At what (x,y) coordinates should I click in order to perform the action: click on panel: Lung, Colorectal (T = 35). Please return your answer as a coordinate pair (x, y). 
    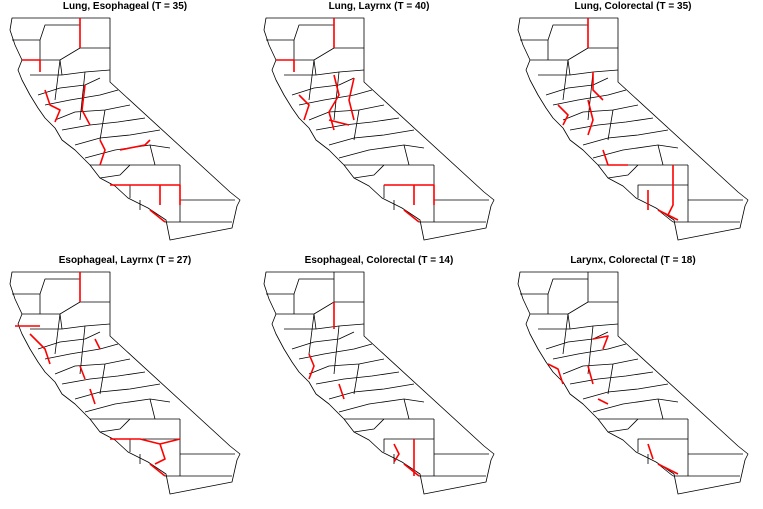
    Looking at the image, I should click on (633, 121).